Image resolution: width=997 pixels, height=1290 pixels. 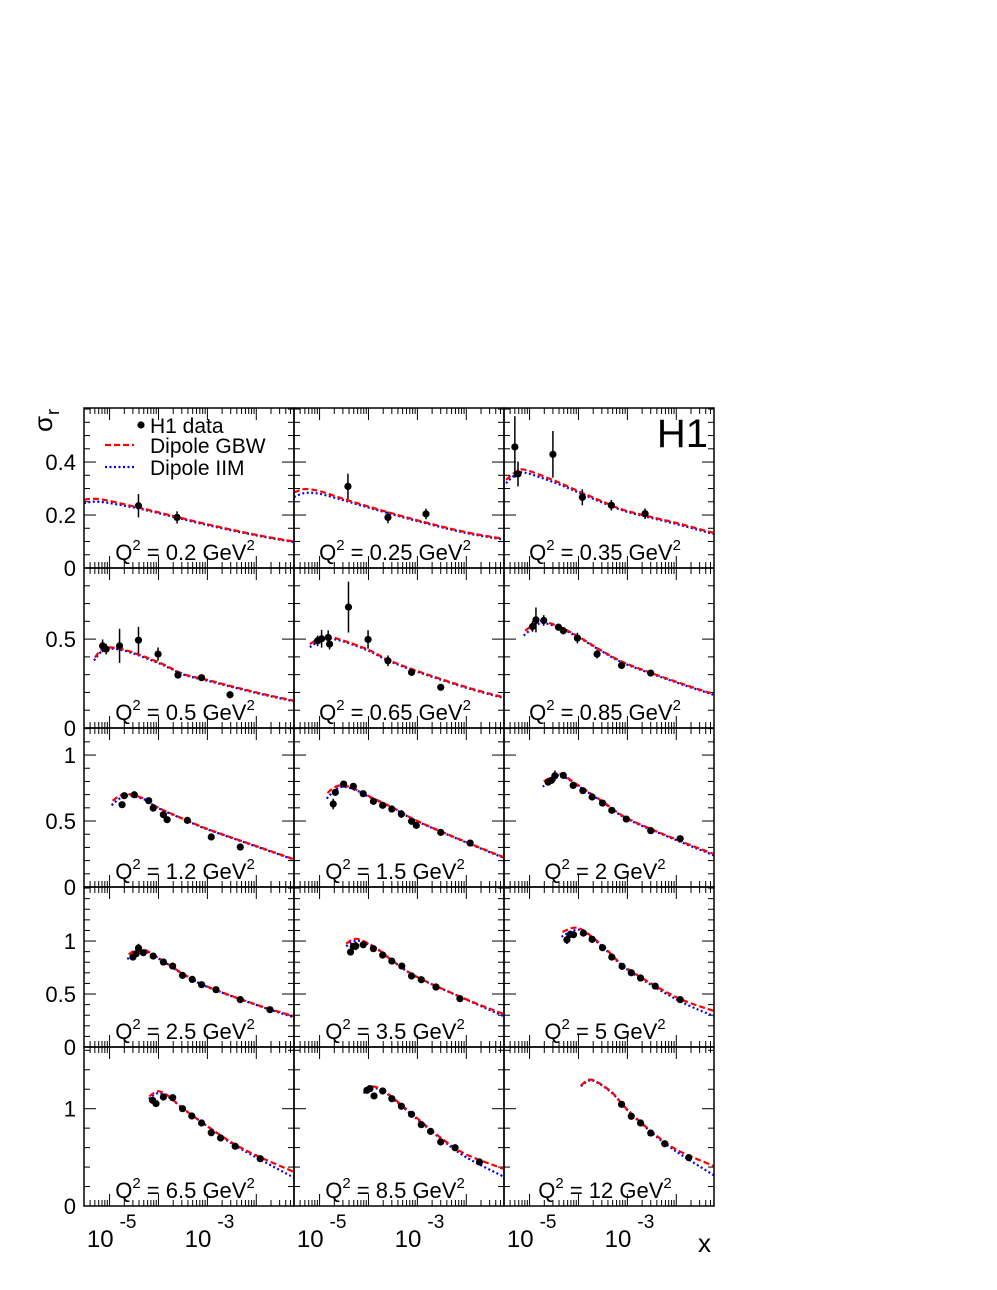 I want to click on q2-value: 5, so click(x=601, y=1031).